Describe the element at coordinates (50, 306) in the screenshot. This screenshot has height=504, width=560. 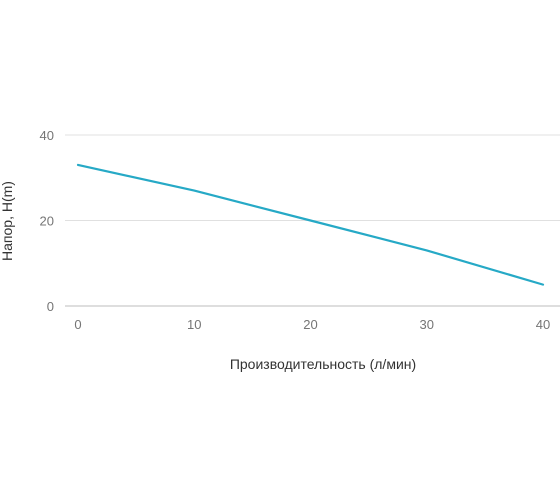
I see `y-tick-label: 0` at that location.